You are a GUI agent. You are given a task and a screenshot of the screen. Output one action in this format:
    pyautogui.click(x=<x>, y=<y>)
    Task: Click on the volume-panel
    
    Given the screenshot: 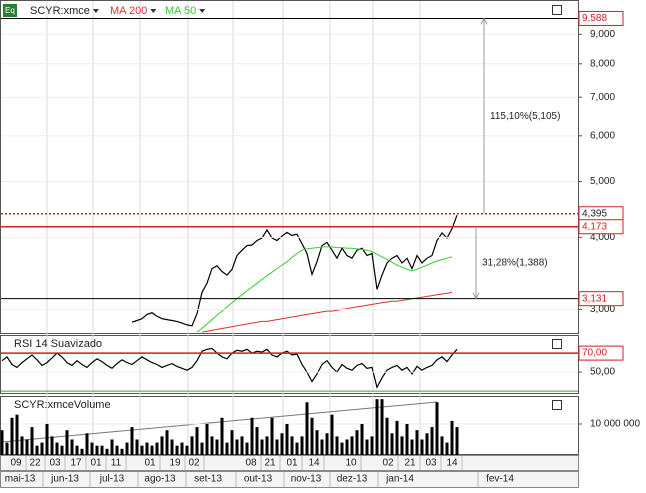 What is the action you would take?
    pyautogui.click(x=289, y=425)
    